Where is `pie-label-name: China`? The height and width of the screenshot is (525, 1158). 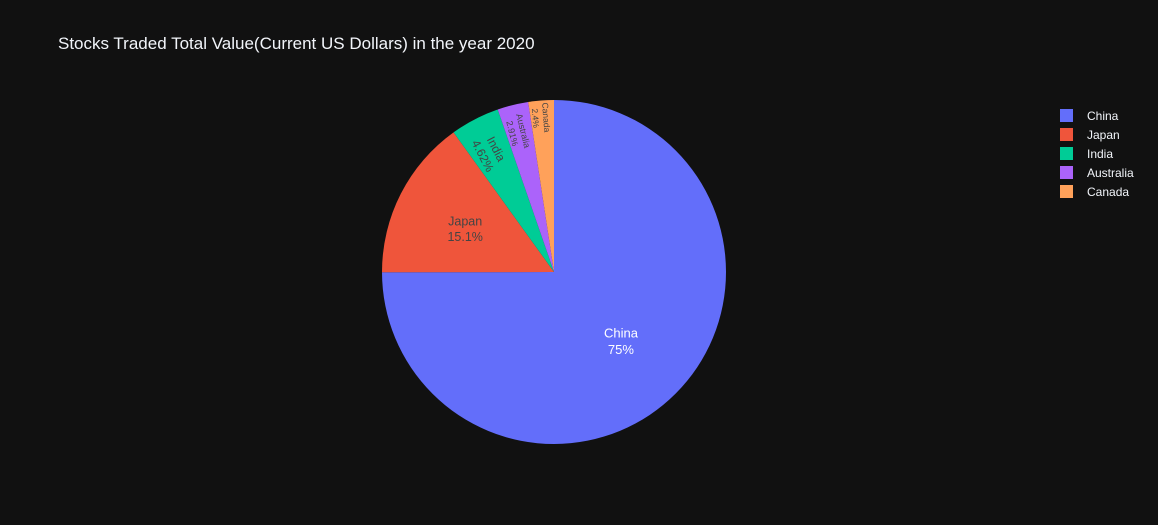
pie-label-name: China is located at coordinates (621, 333).